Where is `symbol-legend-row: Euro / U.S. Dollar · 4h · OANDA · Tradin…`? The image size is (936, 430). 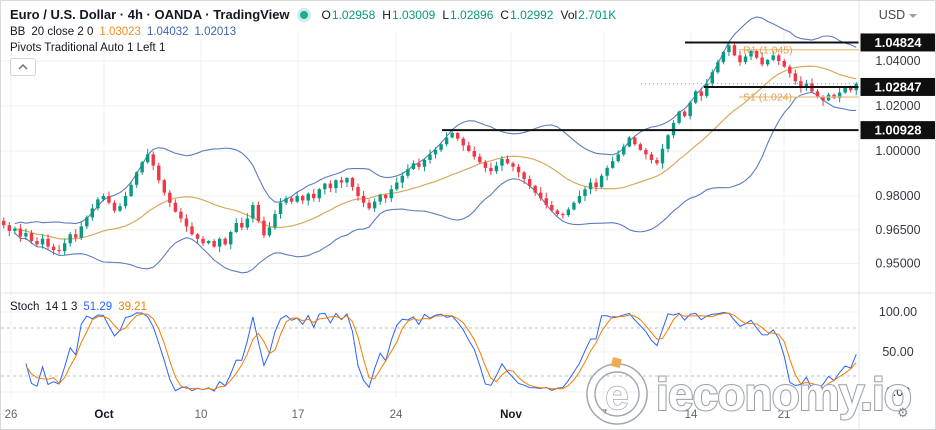
symbol-legend-row: Euro / U.S. Dollar · 4h · OANDA · Tradin… is located at coordinates (313, 14).